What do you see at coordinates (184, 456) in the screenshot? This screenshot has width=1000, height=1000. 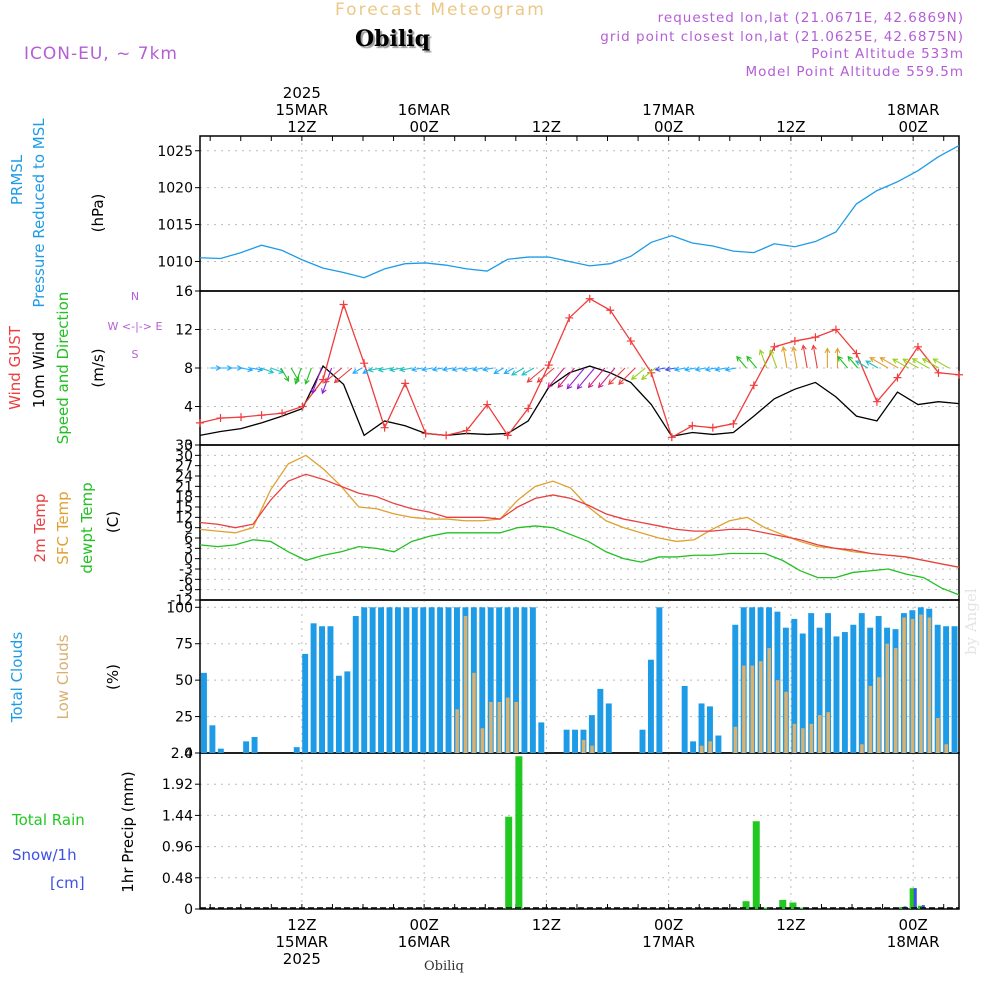 I see `y-tick-label: 30` at bounding box center [184, 456].